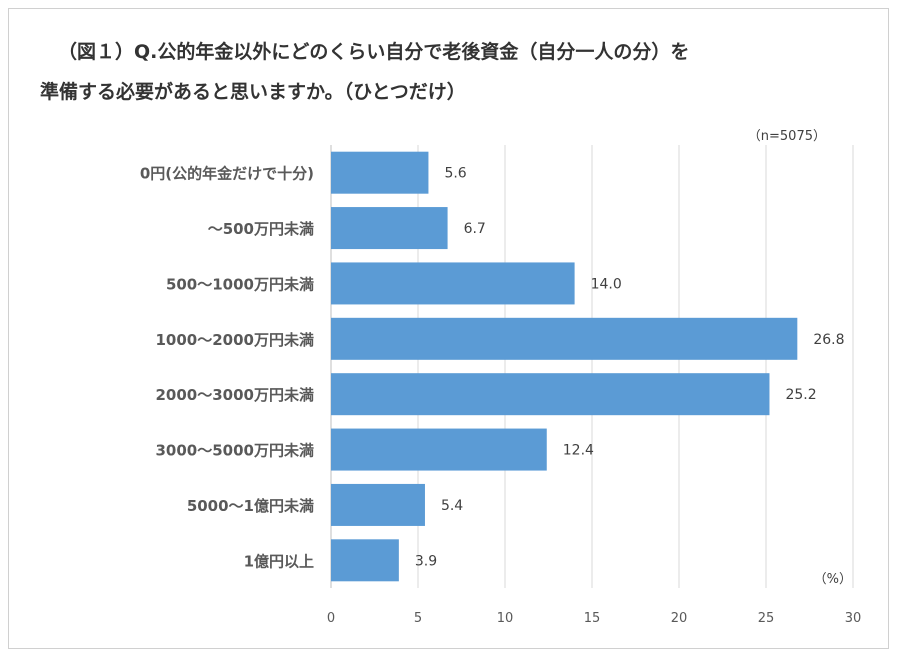 Image resolution: width=898 pixels, height=657 pixels. I want to click on category-label: 3000～5000万円未満, so click(235, 451).